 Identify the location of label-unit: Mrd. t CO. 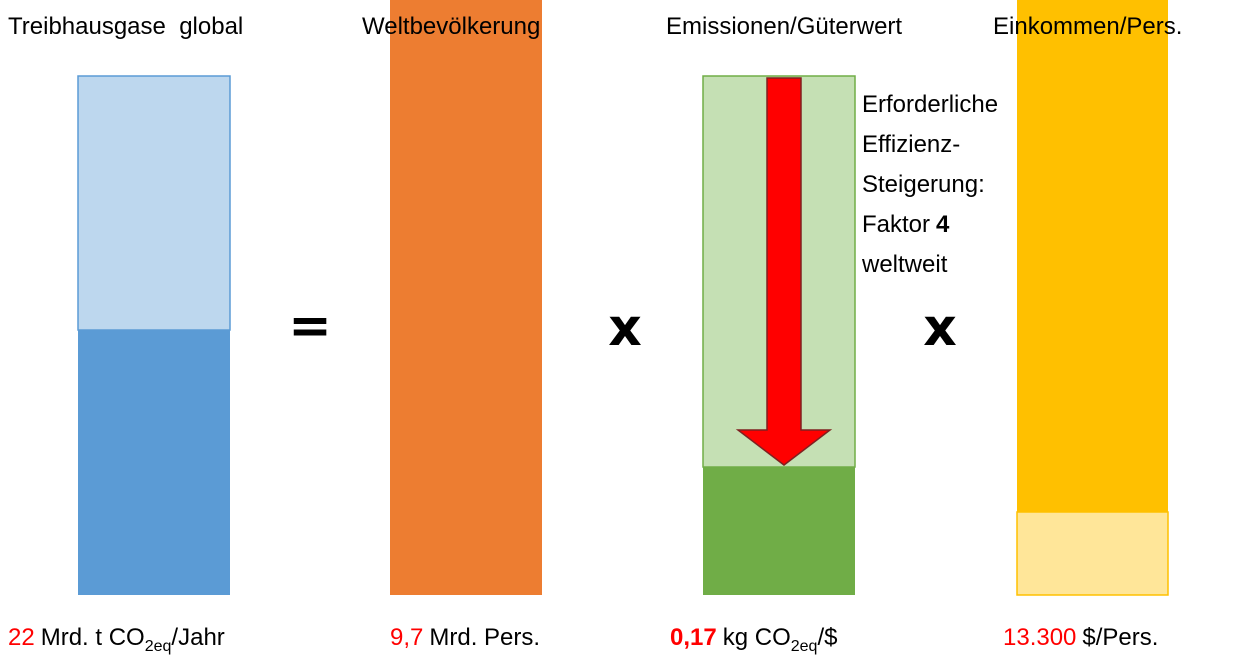
(93, 637).